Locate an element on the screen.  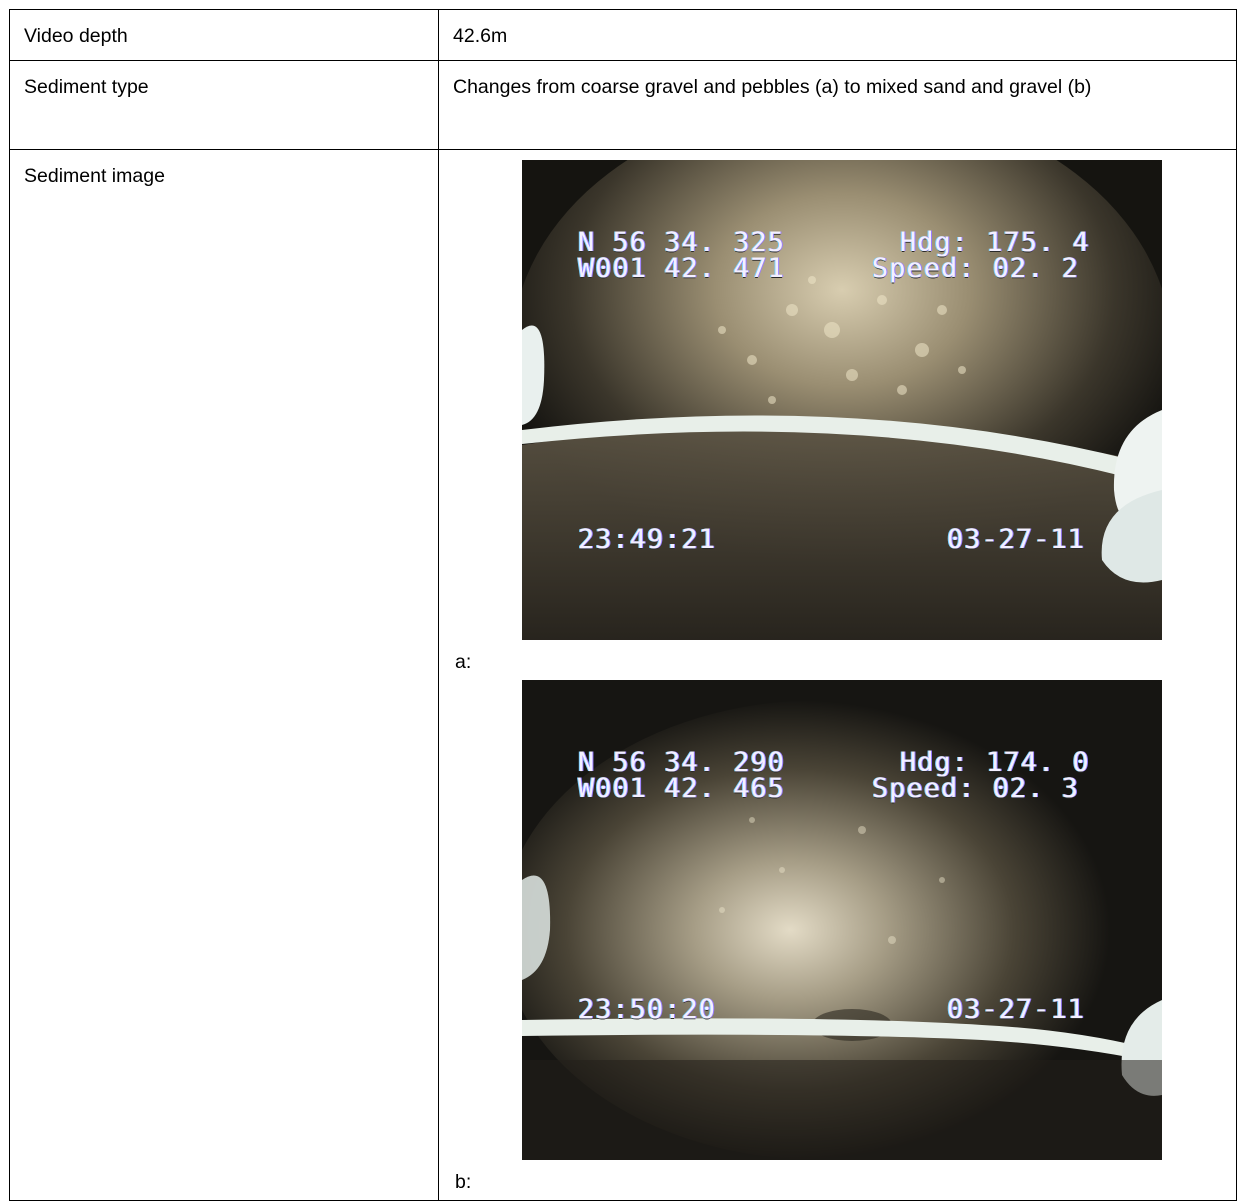
osd-heading: Hdg: 174. 0 is located at coordinates (995, 762).